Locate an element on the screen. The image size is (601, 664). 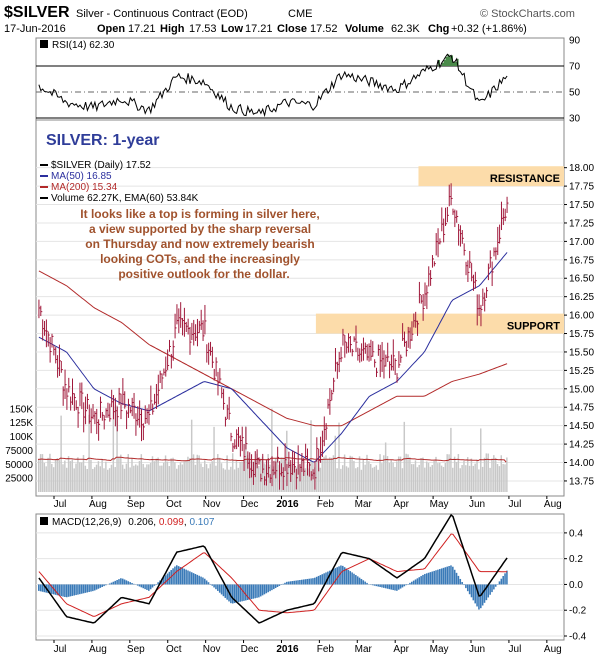
price-tick-label: 13.75 is located at coordinates (581, 481).